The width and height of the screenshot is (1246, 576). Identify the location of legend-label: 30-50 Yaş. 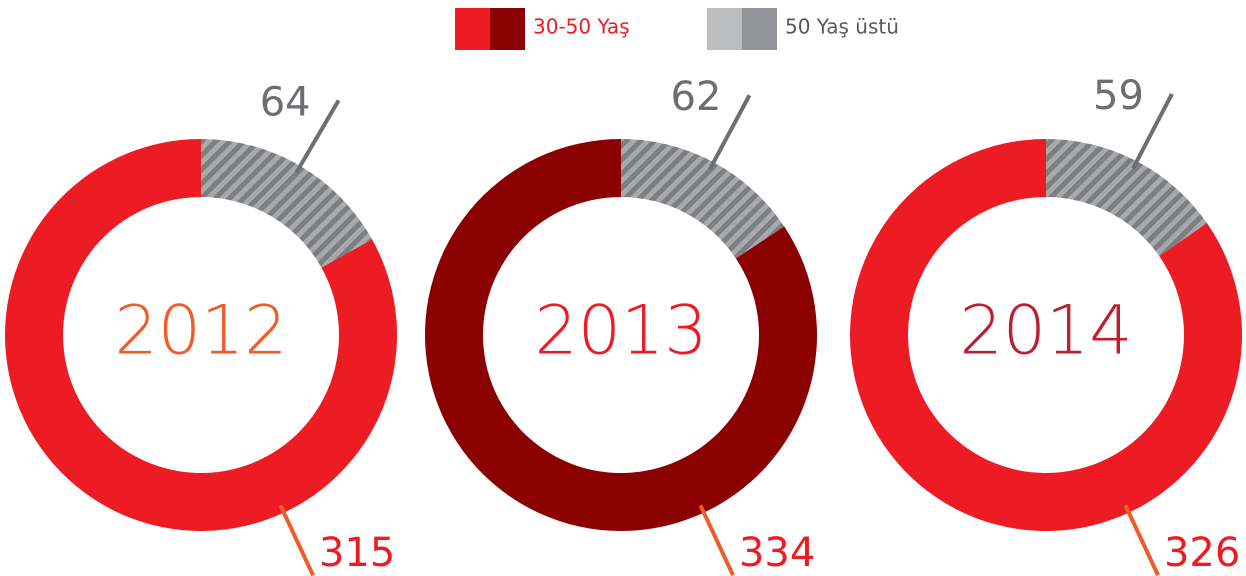
(581, 27).